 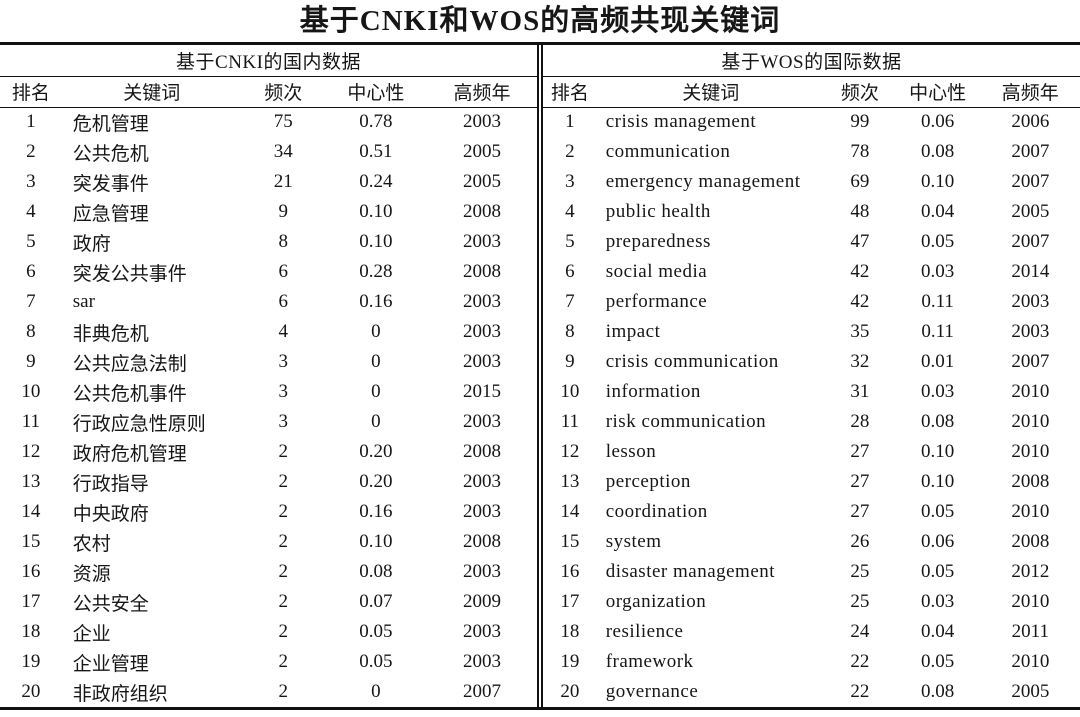 What do you see at coordinates (283, 211) in the screenshot?
I see `frequency-cell: 9` at bounding box center [283, 211].